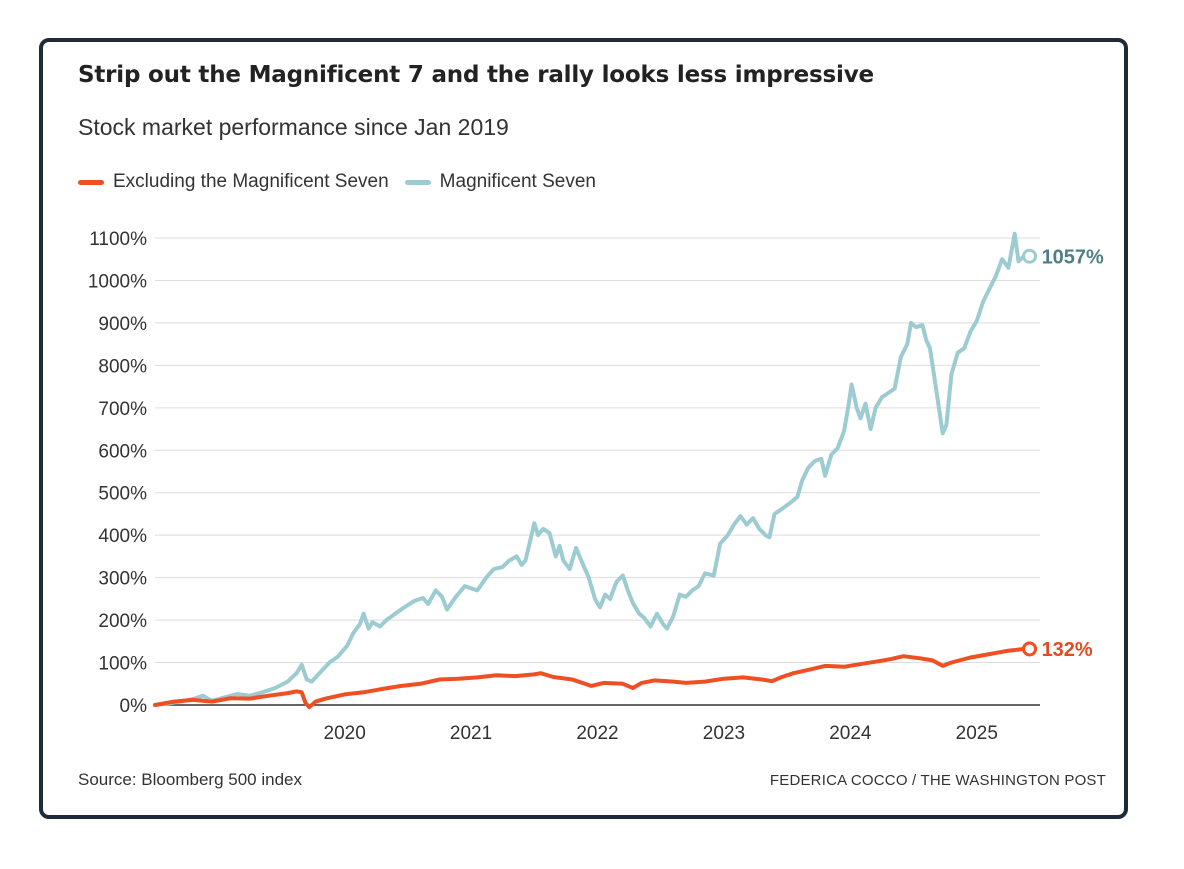 The height and width of the screenshot is (869, 1184). I want to click on legend-item-excluding: Excluding the Magnificent Seven, so click(233, 182).